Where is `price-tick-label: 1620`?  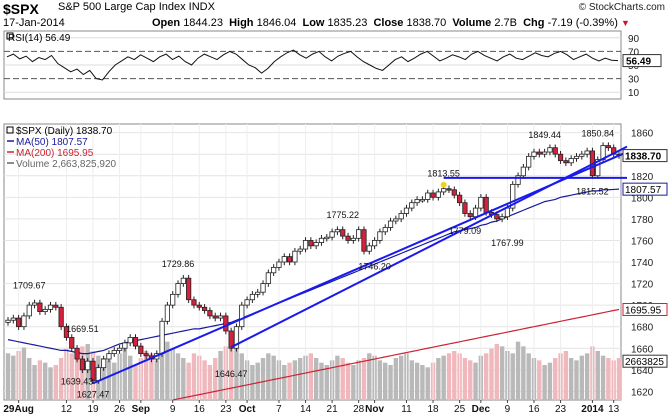
price-tick-label: 1620 is located at coordinates (642, 392).